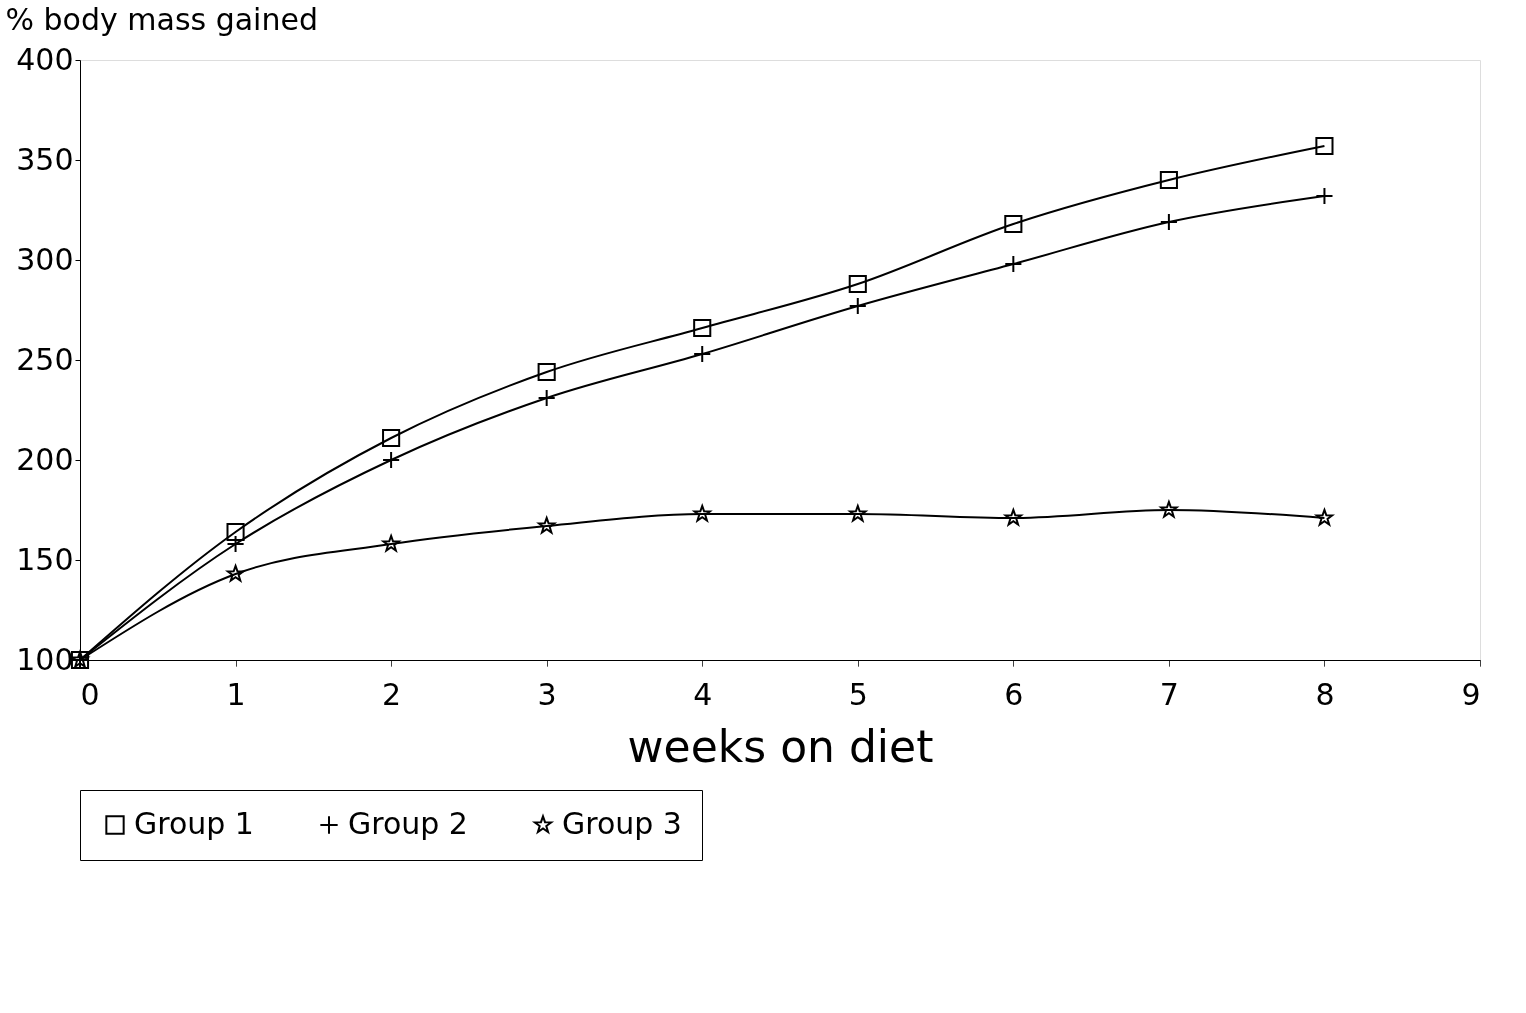  Describe the element at coordinates (408, 823) in the screenshot. I see `legend-label: Group 2` at that location.